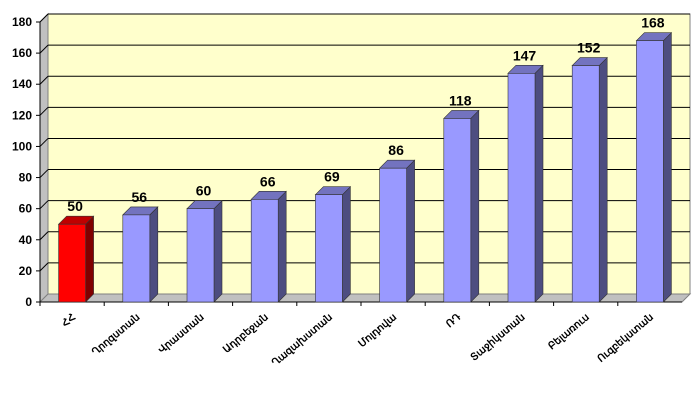 This screenshot has height=419, width=700. Describe the element at coordinates (302, 340) in the screenshot. I see `x-tick-label: Ղազախստան` at that location.